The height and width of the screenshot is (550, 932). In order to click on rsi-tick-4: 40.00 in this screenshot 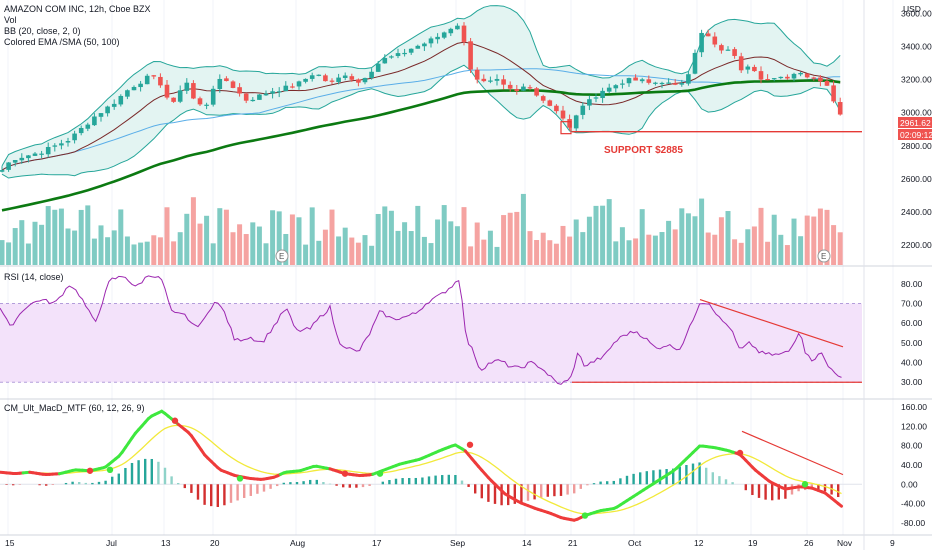, I will do `click(912, 363)`.